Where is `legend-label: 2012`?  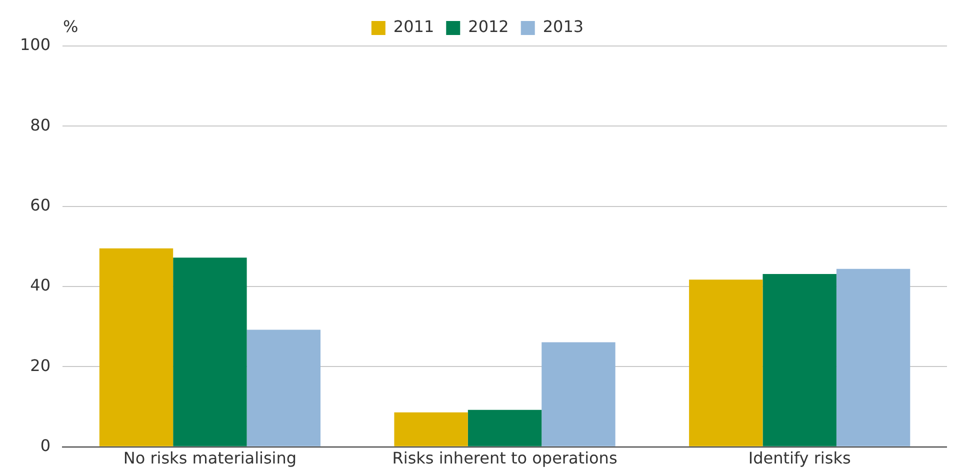
legend-label: 2012 is located at coordinates (488, 26).